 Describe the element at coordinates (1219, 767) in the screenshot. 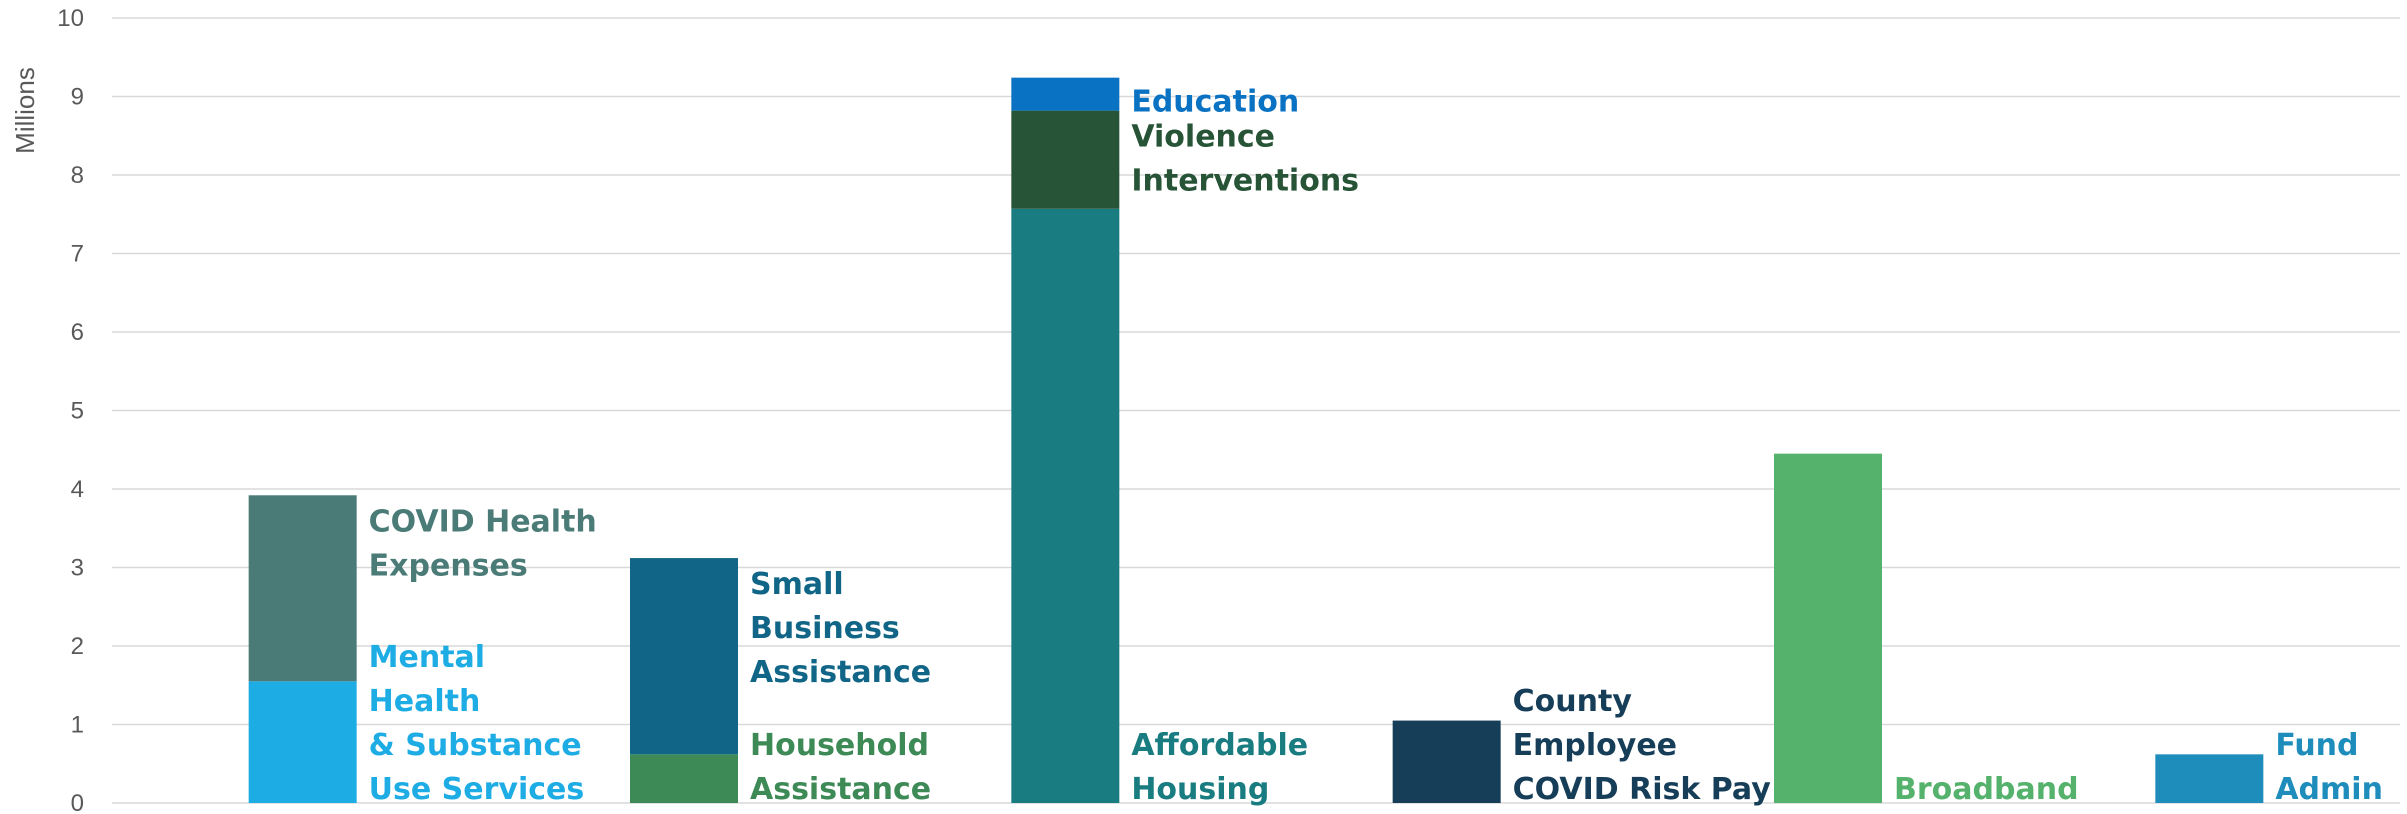

I see `segment-label: Affordable Housing` at that location.